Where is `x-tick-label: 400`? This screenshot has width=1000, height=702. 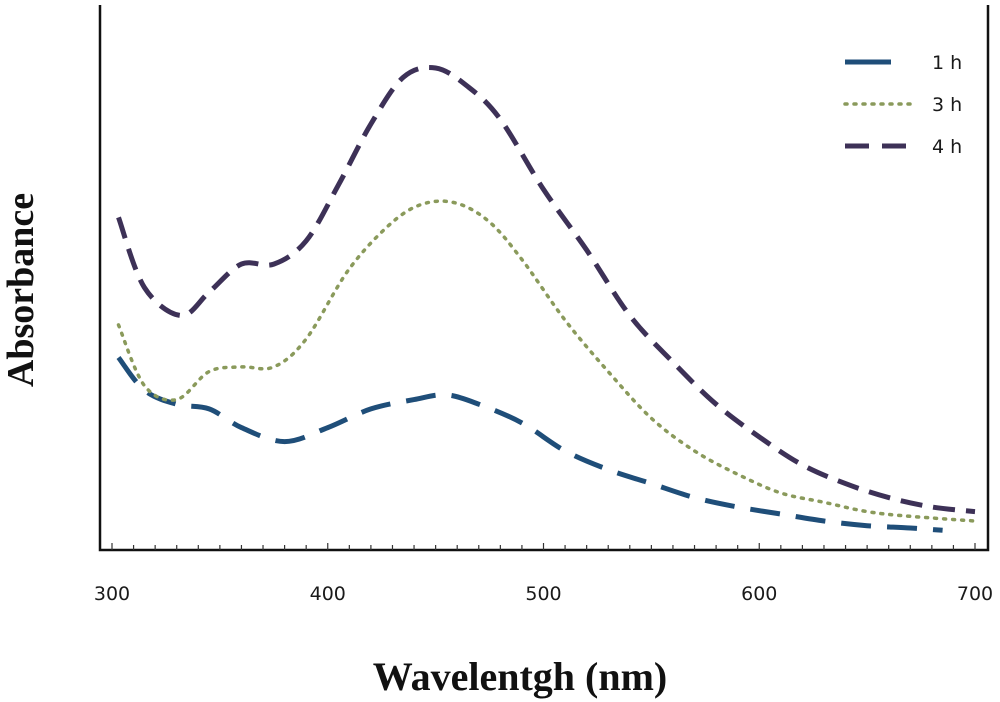
x-tick-label: 400 is located at coordinates (328, 594).